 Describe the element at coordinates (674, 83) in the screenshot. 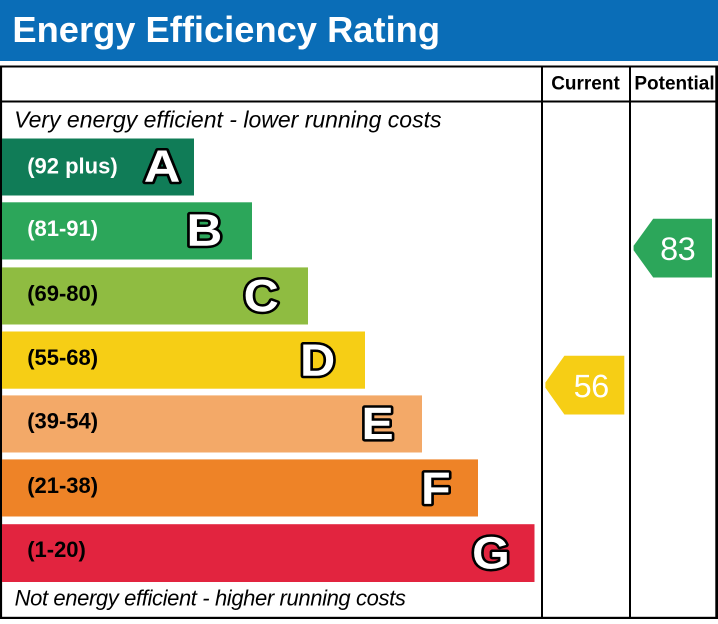

I see `svg-text: Potential` at that location.